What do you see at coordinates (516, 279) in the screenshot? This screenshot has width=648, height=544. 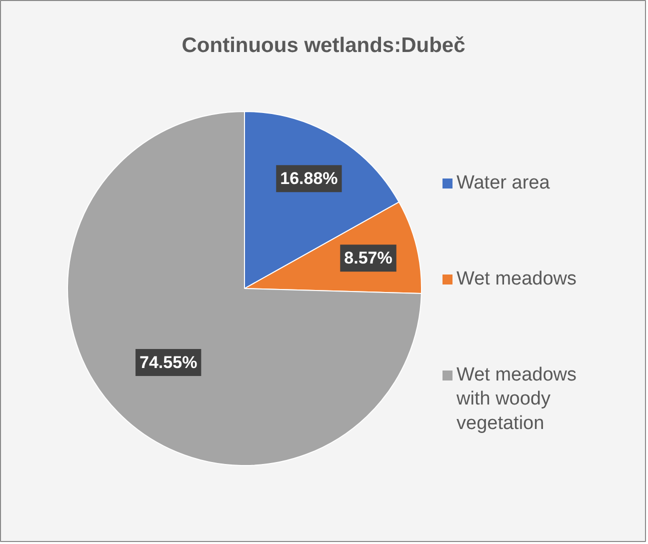 I see `legend-label: Wet meadows` at bounding box center [516, 279].